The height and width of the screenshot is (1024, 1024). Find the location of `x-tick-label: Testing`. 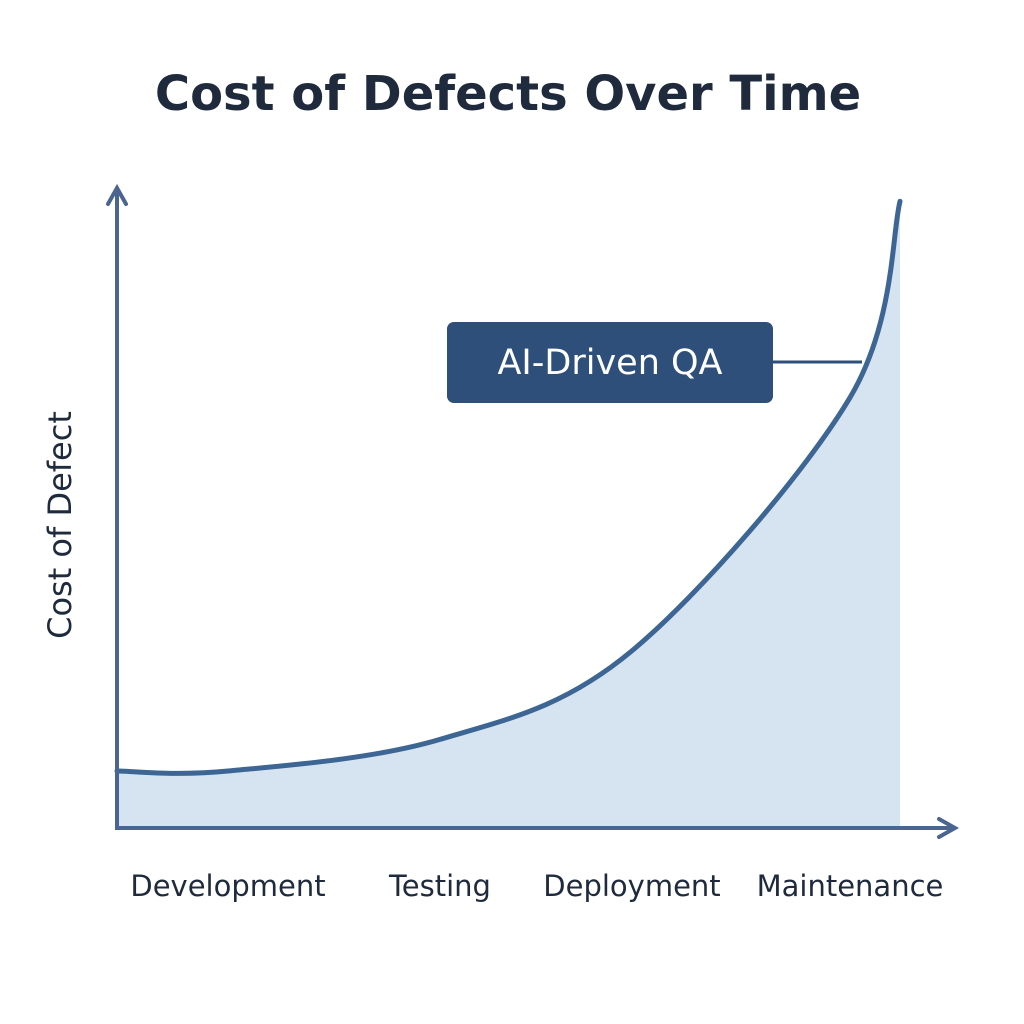

x-tick-label: Testing is located at coordinates (439, 886).